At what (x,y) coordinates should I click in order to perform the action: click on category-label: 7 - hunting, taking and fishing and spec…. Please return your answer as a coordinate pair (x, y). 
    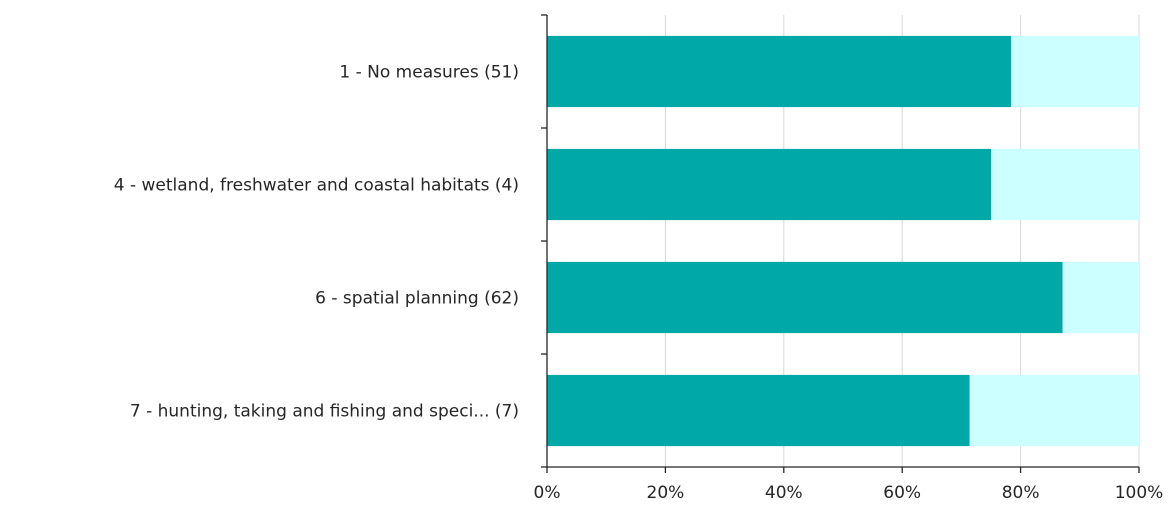
    Looking at the image, I should click on (324, 412).